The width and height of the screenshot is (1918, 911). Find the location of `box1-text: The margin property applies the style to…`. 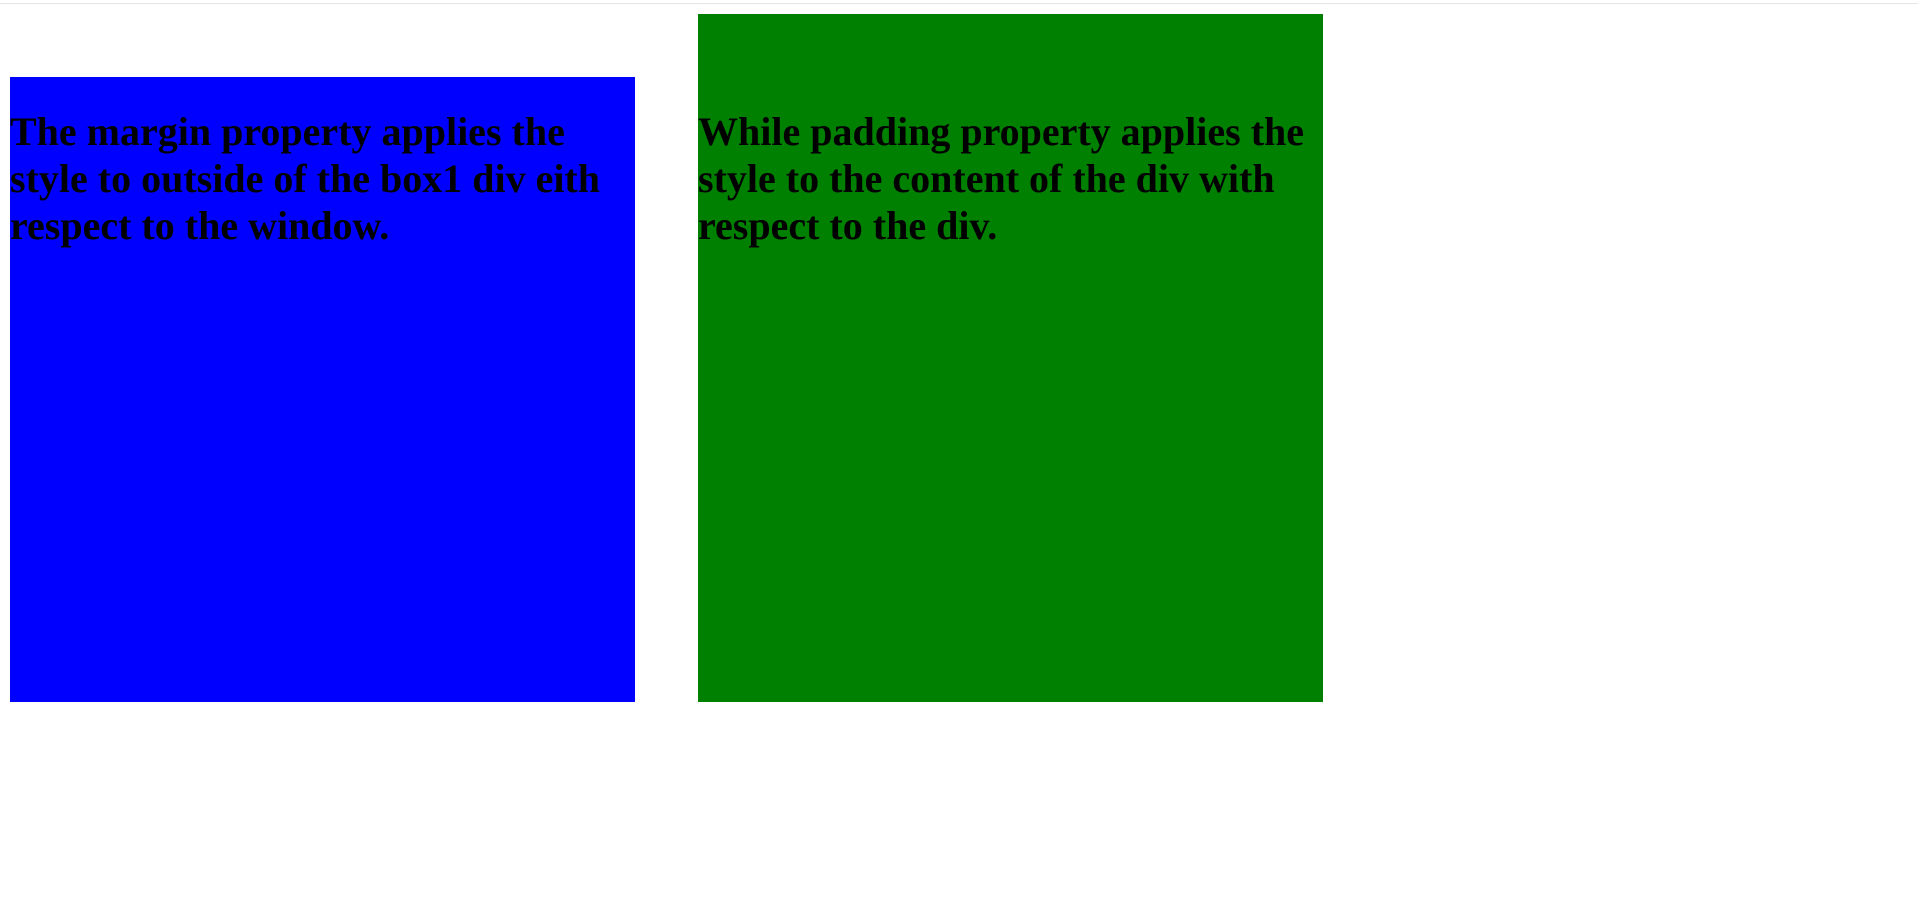

box1-text: The margin property applies the style to… is located at coordinates (305, 178).